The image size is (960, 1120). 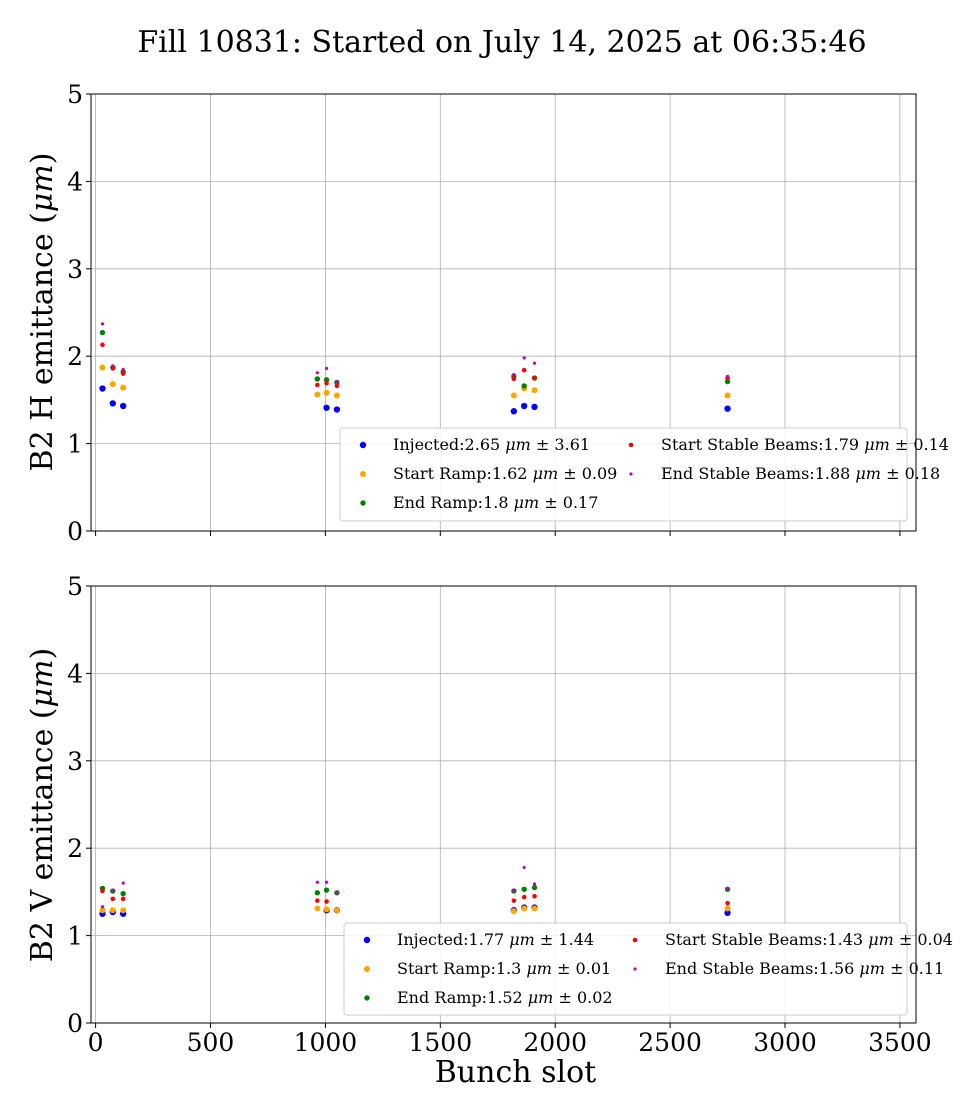 What do you see at coordinates (785, 1042) in the screenshot?
I see `x-tick-label: 3000` at bounding box center [785, 1042].